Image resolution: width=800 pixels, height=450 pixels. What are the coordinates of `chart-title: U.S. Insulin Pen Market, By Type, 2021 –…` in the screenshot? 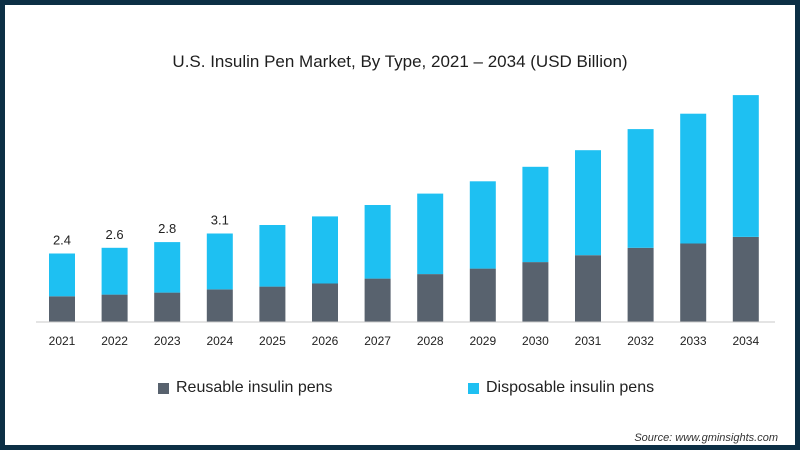 It's located at (400, 61).